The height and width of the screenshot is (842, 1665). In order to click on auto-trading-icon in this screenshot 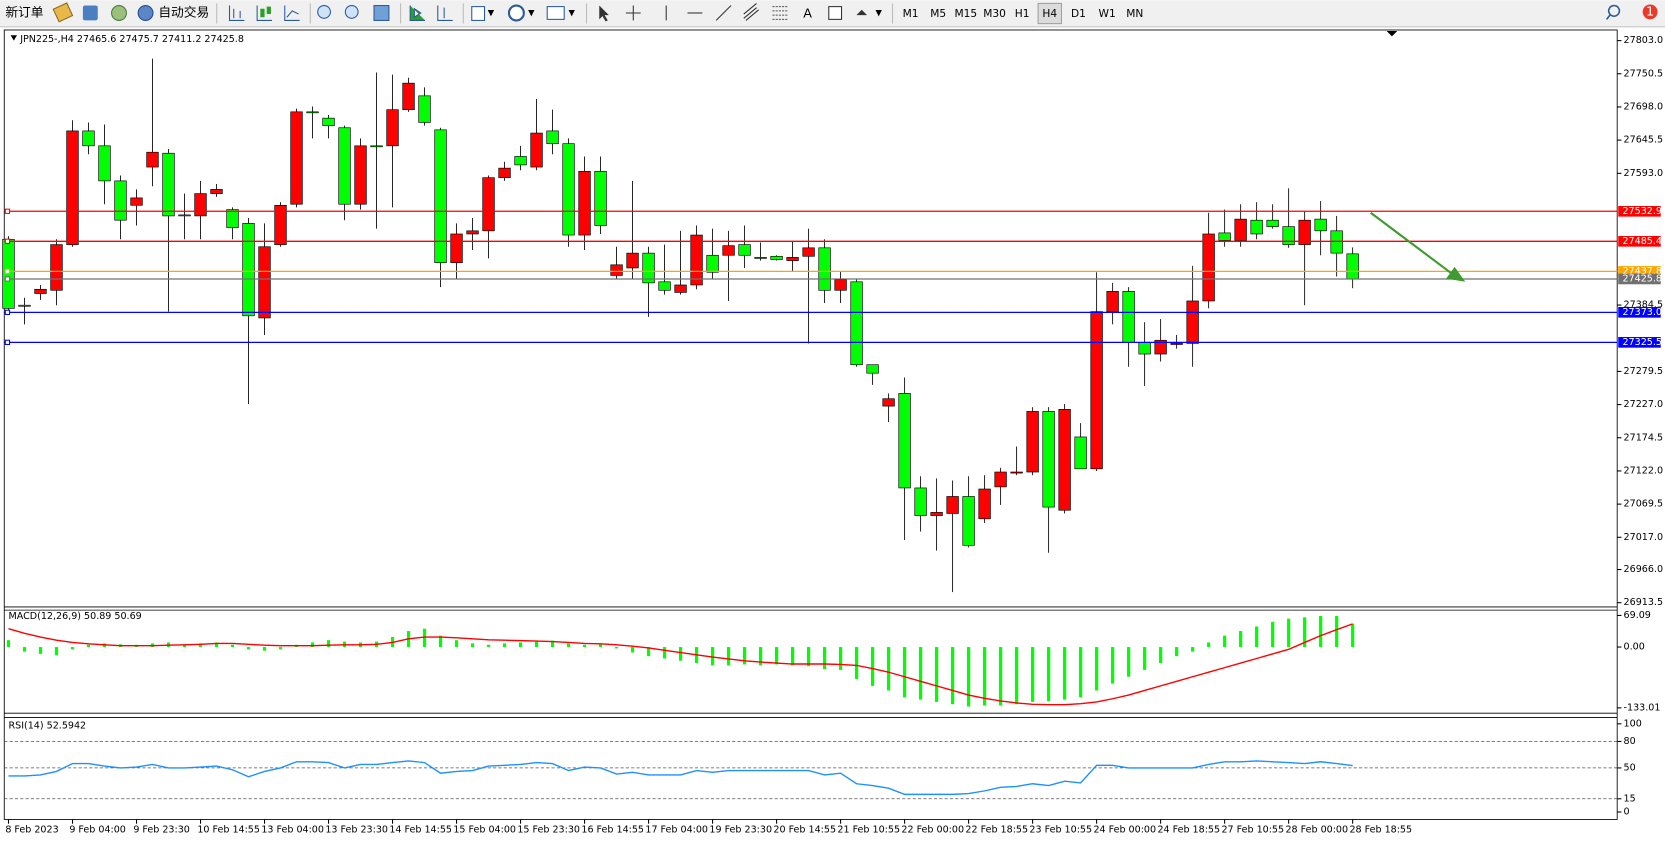, I will do `click(145, 13)`.